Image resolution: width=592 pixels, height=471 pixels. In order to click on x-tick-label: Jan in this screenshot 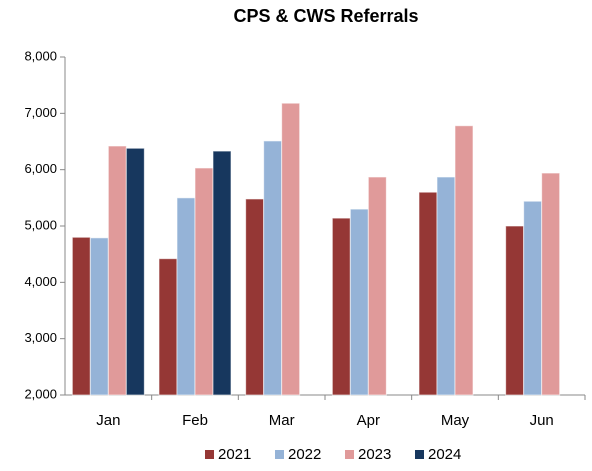, I will do `click(108, 420)`.